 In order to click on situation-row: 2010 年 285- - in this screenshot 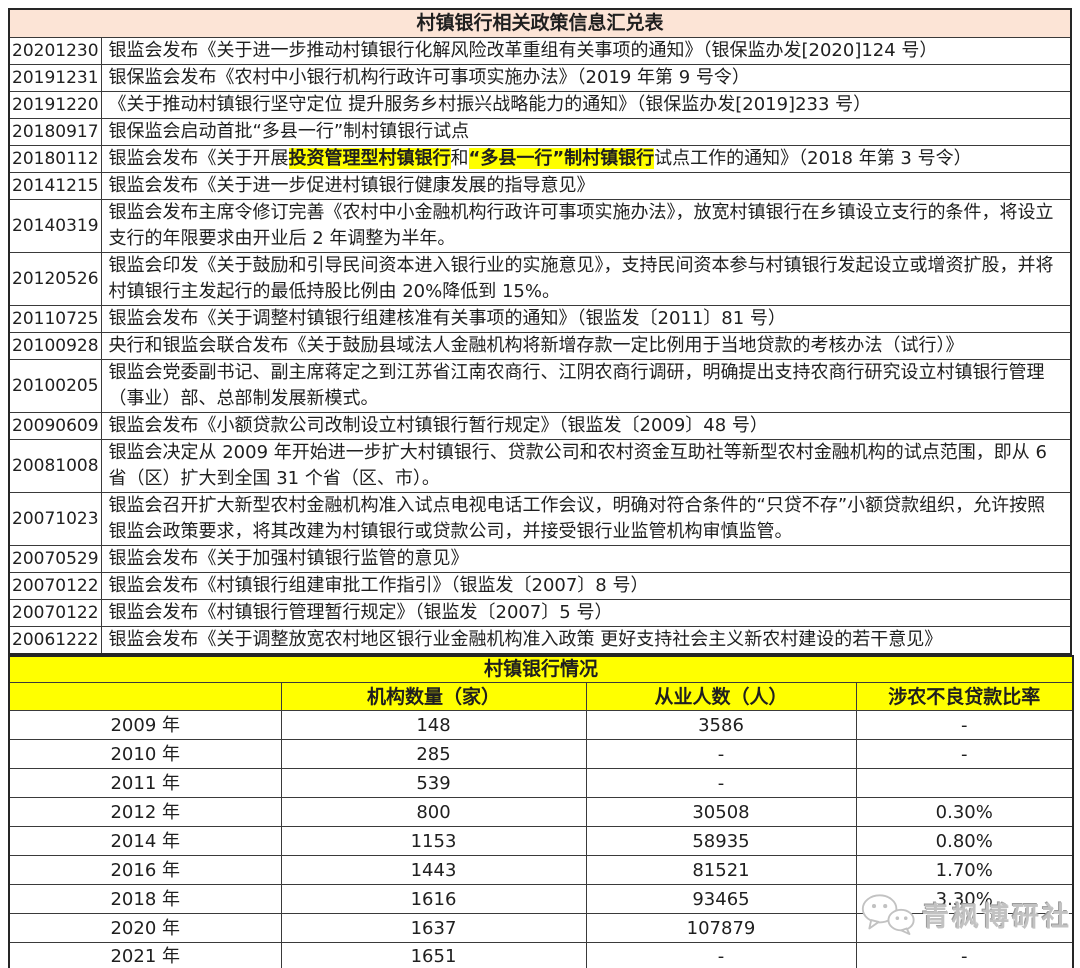, I will do `click(541, 754)`.